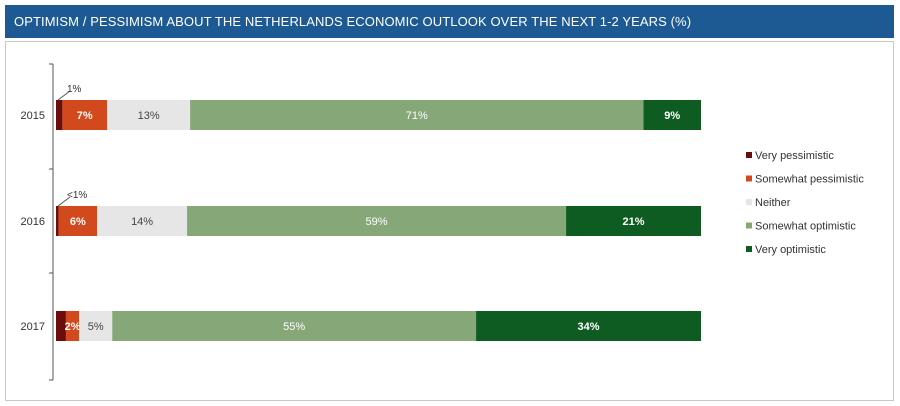 The width and height of the screenshot is (900, 406). I want to click on legend-label: Very pessimistic, so click(794, 156).